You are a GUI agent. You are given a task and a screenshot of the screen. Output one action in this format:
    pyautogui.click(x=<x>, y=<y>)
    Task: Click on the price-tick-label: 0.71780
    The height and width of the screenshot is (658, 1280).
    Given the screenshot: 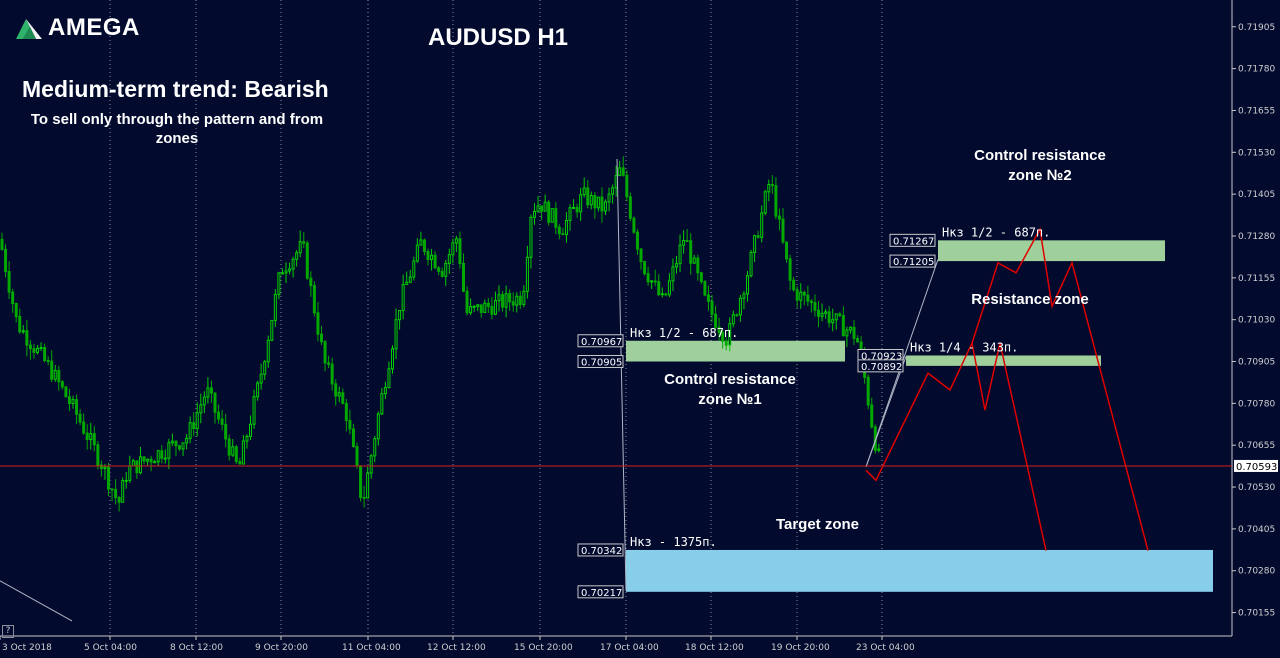 What is the action you would take?
    pyautogui.click(x=1256, y=70)
    